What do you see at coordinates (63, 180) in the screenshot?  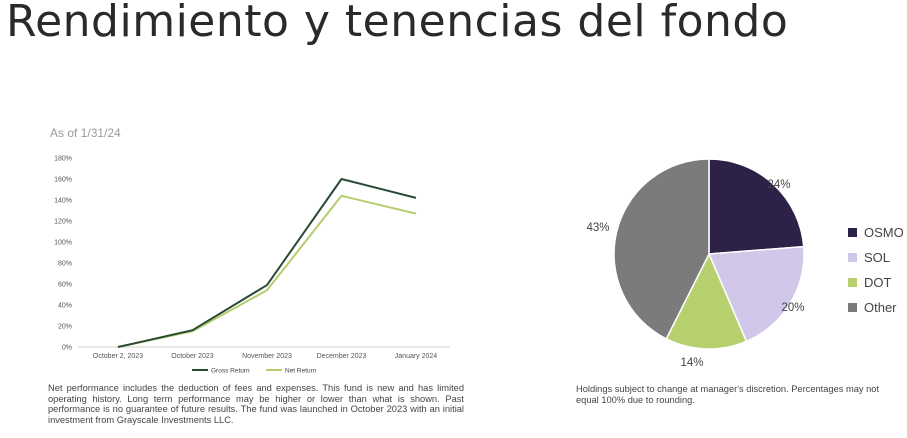 I see `y-tick-label: 160%` at bounding box center [63, 180].